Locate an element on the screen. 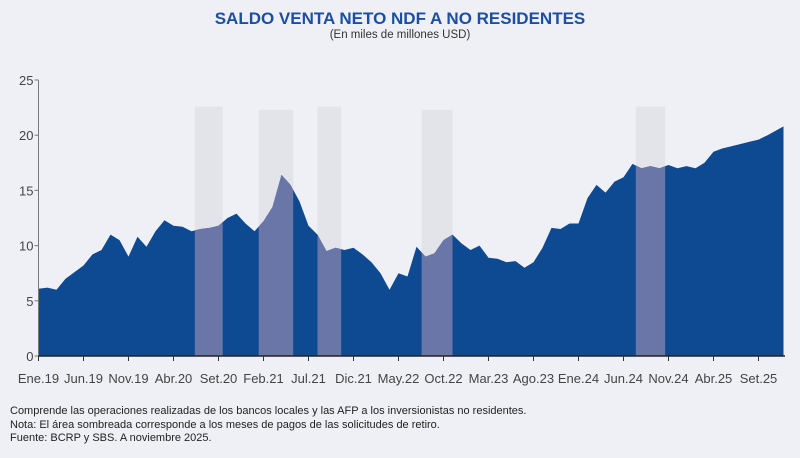 The image size is (800, 458). y-tick-label: 5 is located at coordinates (29, 301).